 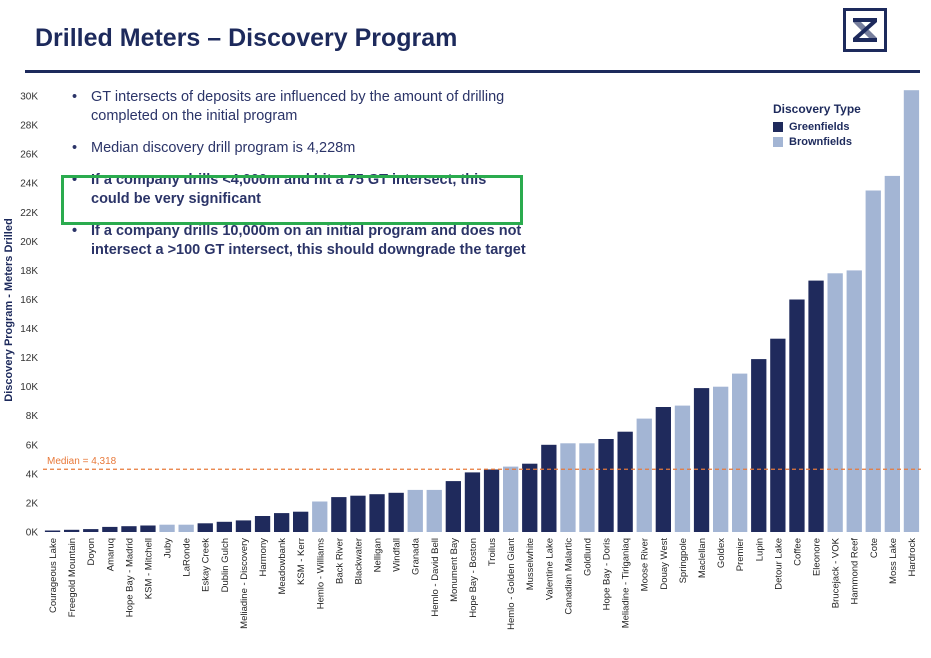 I want to click on x-tick-label: Moss Lake, so click(x=893, y=561).